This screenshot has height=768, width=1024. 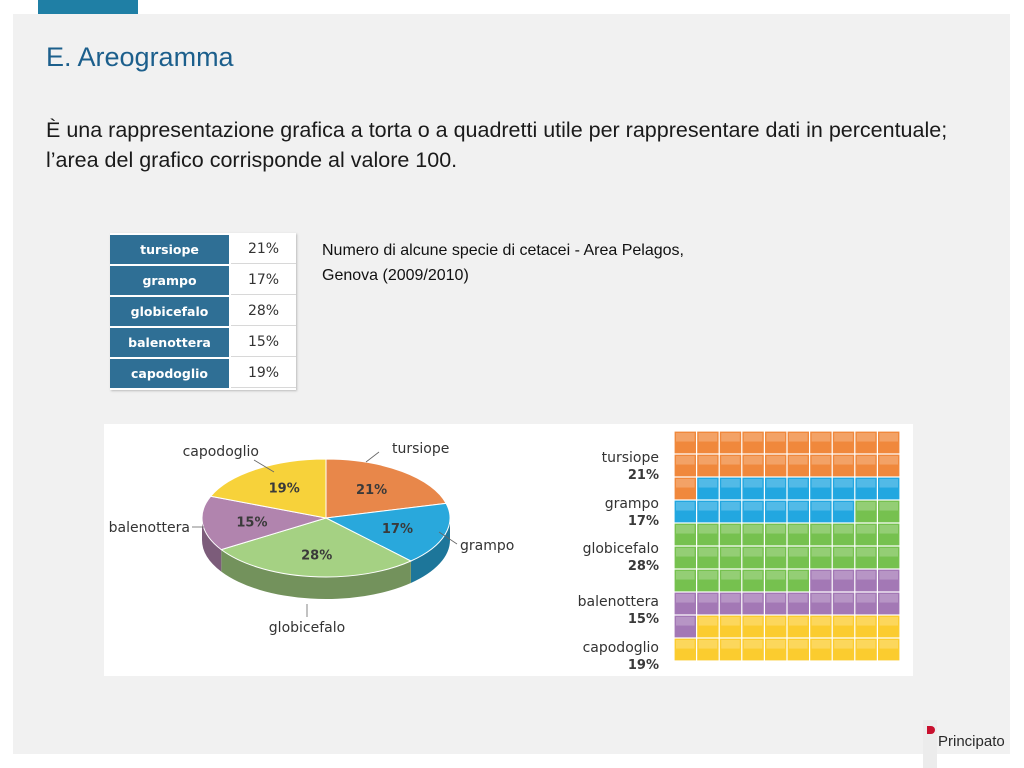 I want to click on pie-slice-side-balenottera, so click(x=212, y=545).